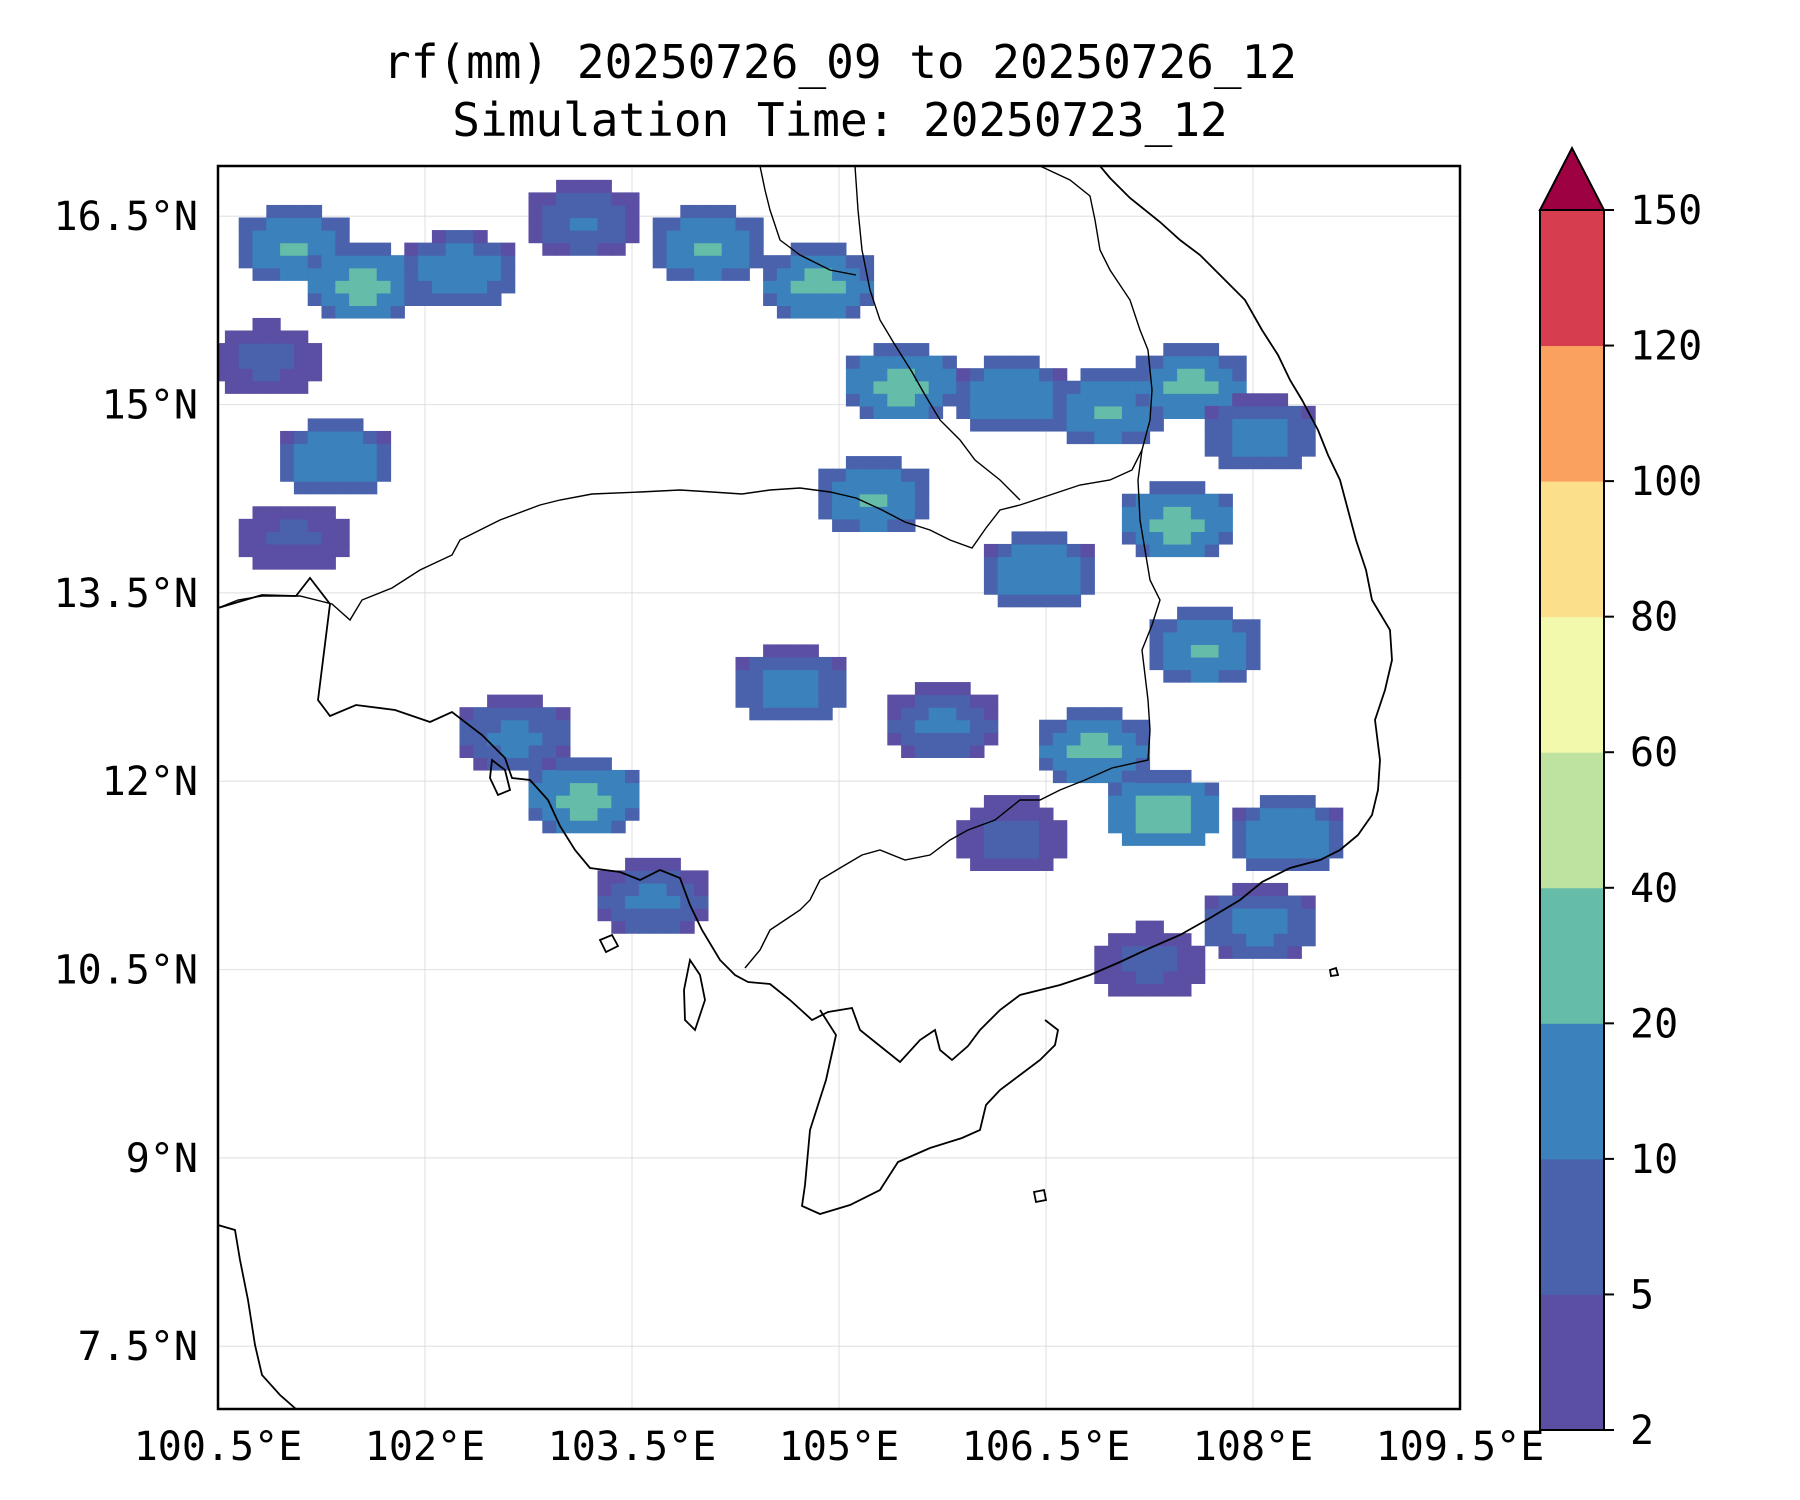 This screenshot has width=1800, height=1500. I want to click on colorbar-label: 20, so click(1654, 1024).